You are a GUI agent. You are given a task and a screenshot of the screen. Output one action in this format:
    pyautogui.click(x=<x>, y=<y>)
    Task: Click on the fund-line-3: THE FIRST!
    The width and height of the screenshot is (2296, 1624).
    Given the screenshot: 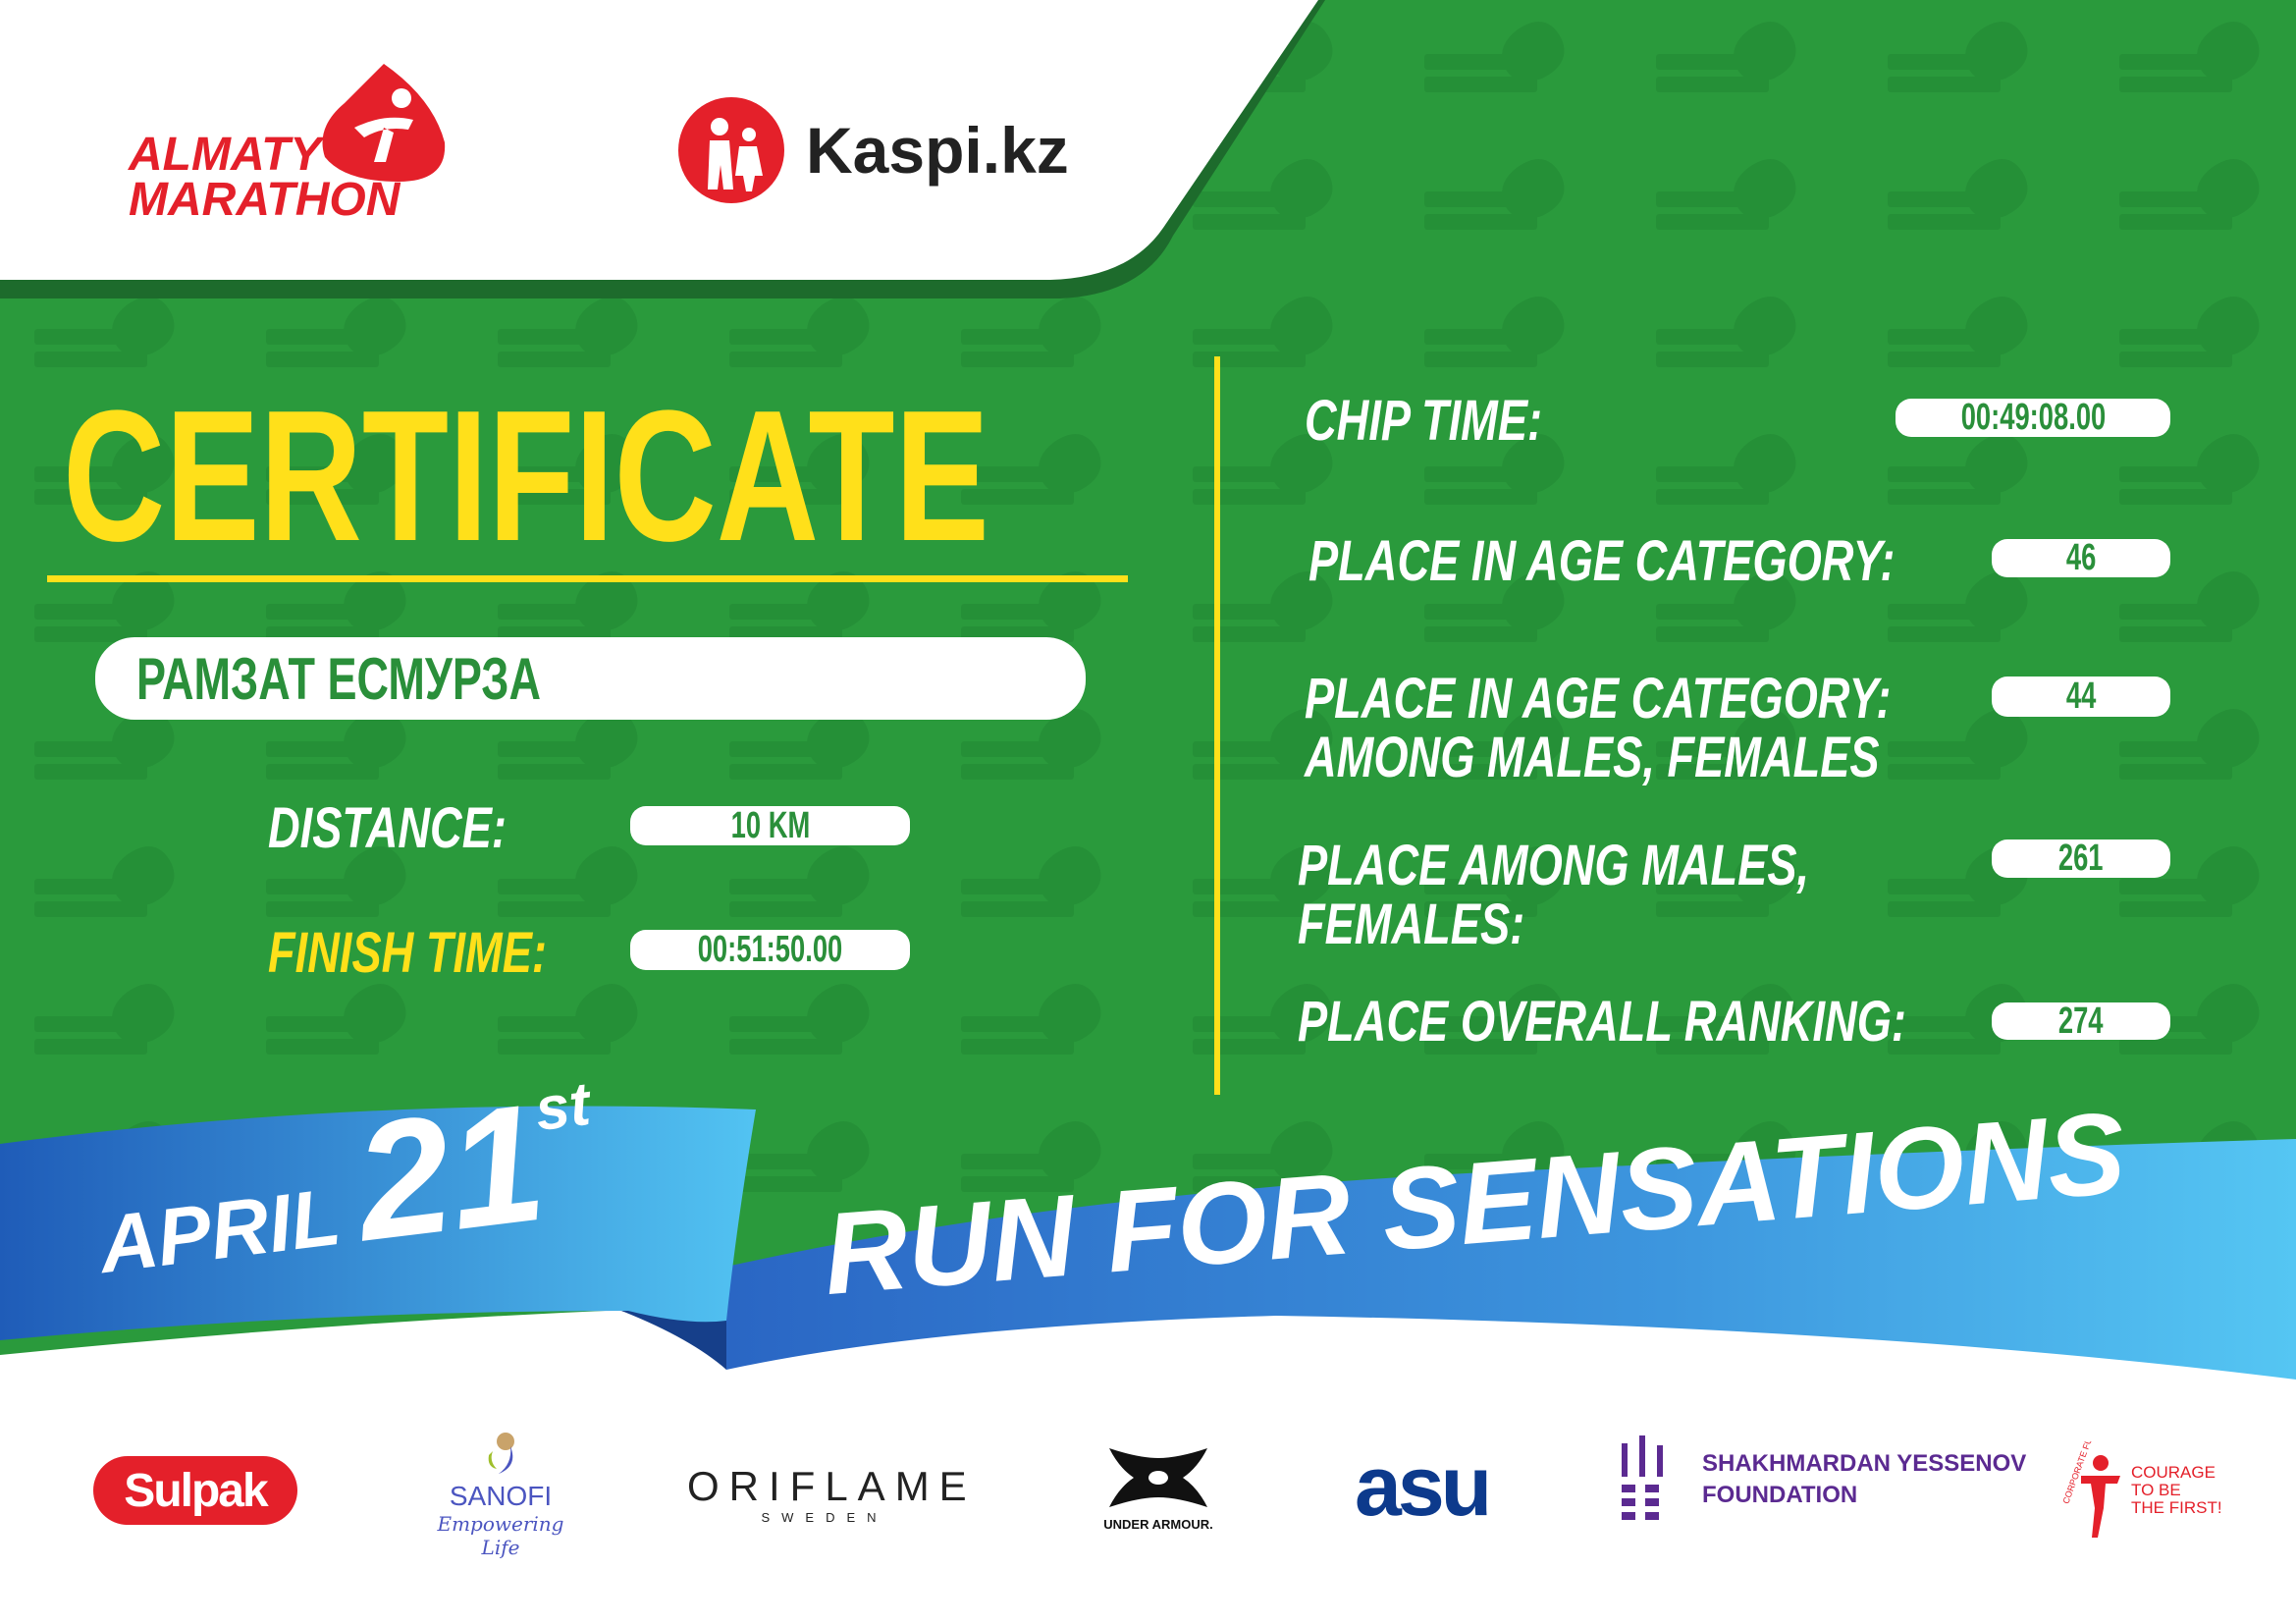 What is the action you would take?
    pyautogui.click(x=2177, y=1507)
    